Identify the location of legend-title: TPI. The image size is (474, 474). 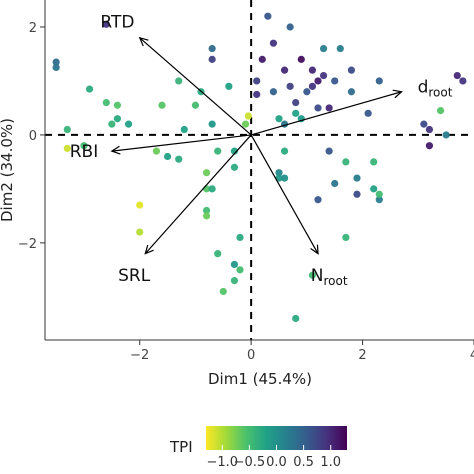
(181, 447).